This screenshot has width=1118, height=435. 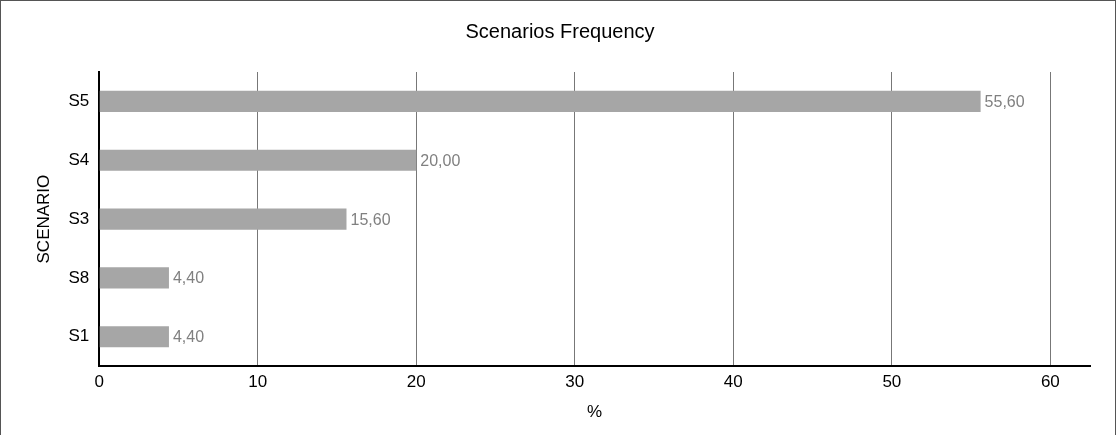 I want to click on data-label: 20,00, so click(x=440, y=160).